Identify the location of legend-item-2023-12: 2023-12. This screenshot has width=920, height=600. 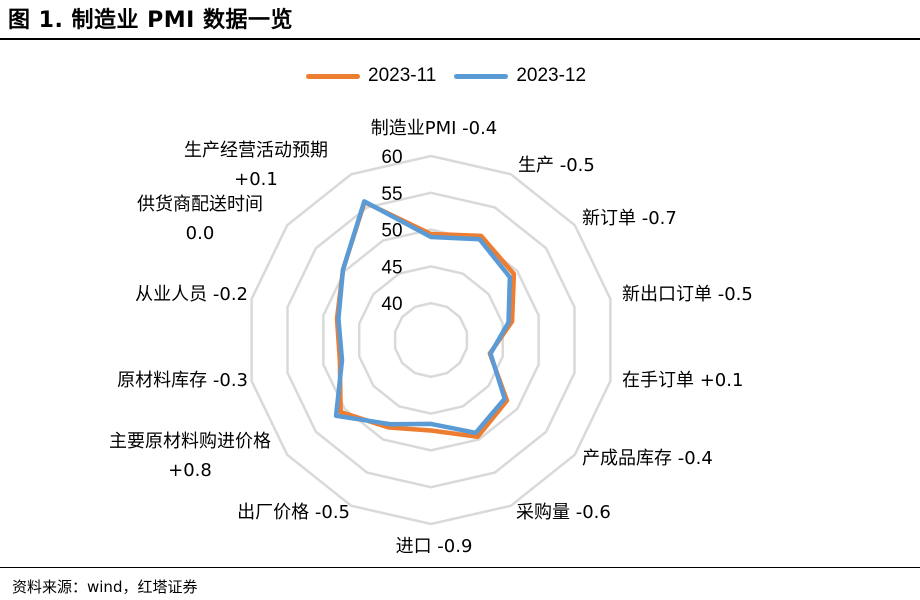
(520, 76).